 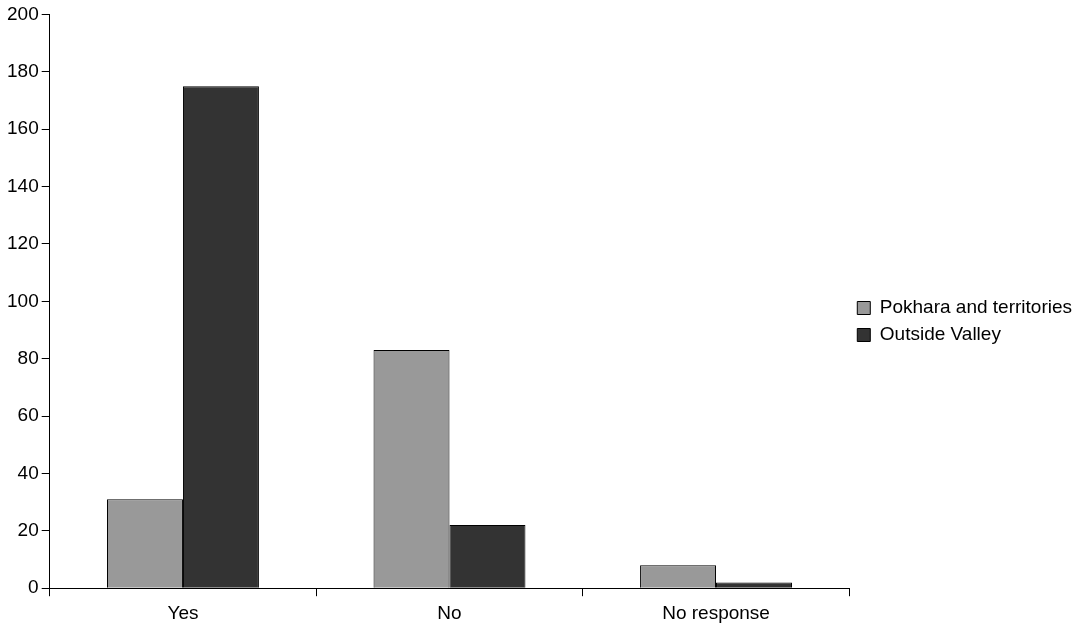 What do you see at coordinates (23, 243) in the screenshot?
I see `y-tick-label: 120` at bounding box center [23, 243].